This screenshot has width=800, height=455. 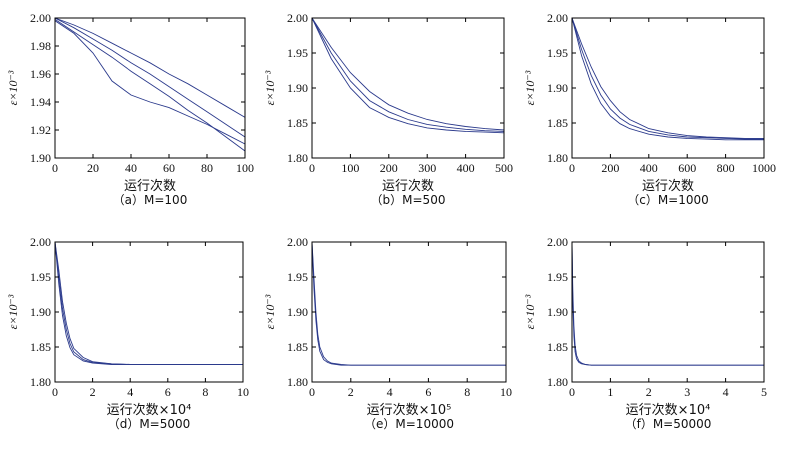 What do you see at coordinates (687, 168) in the screenshot?
I see `x-tick-label: 600` at bounding box center [687, 168].